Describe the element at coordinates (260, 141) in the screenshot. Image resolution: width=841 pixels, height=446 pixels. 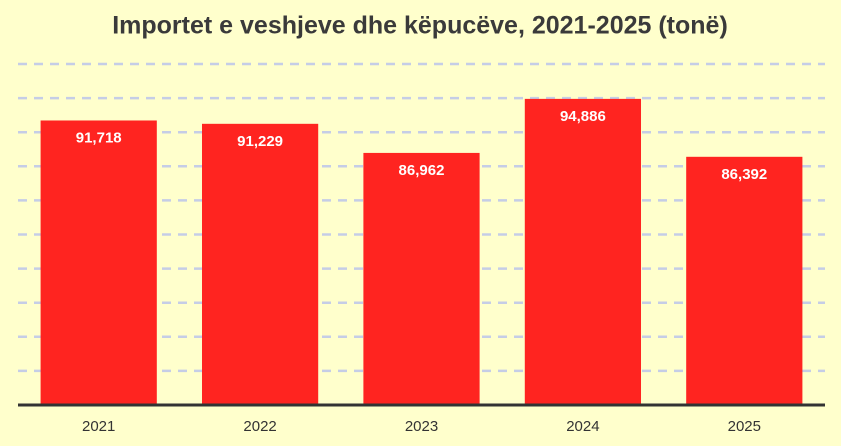
I see `value-label: 91,229` at that location.